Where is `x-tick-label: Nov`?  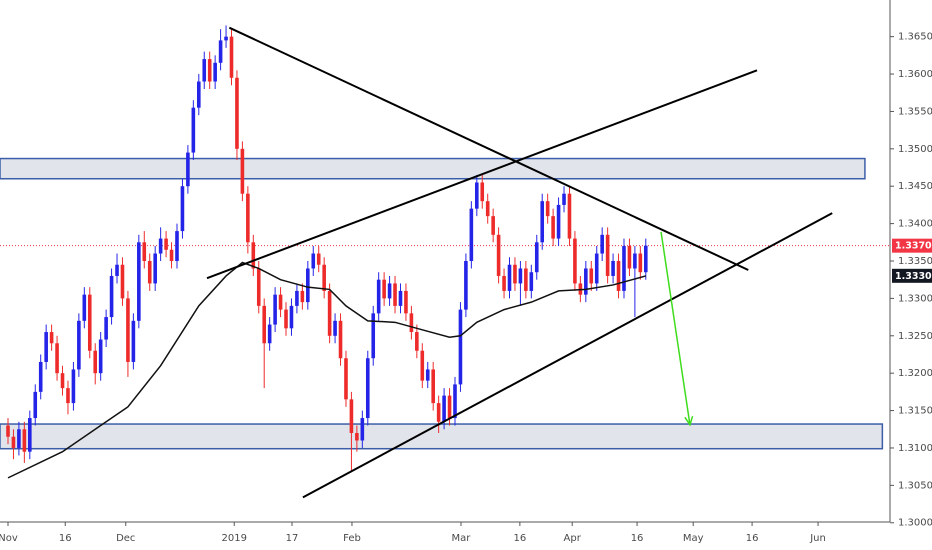
x-tick-label: Nov is located at coordinates (9, 538).